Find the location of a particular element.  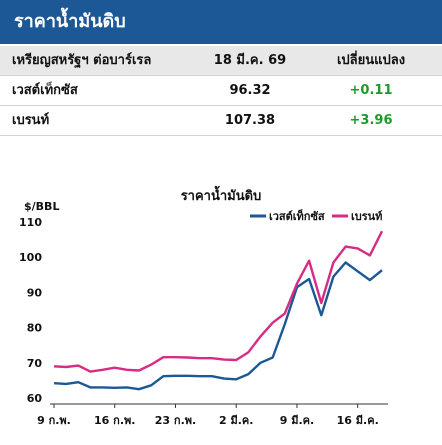

x-tick-label: 2 มี.ค. is located at coordinates (236, 420).